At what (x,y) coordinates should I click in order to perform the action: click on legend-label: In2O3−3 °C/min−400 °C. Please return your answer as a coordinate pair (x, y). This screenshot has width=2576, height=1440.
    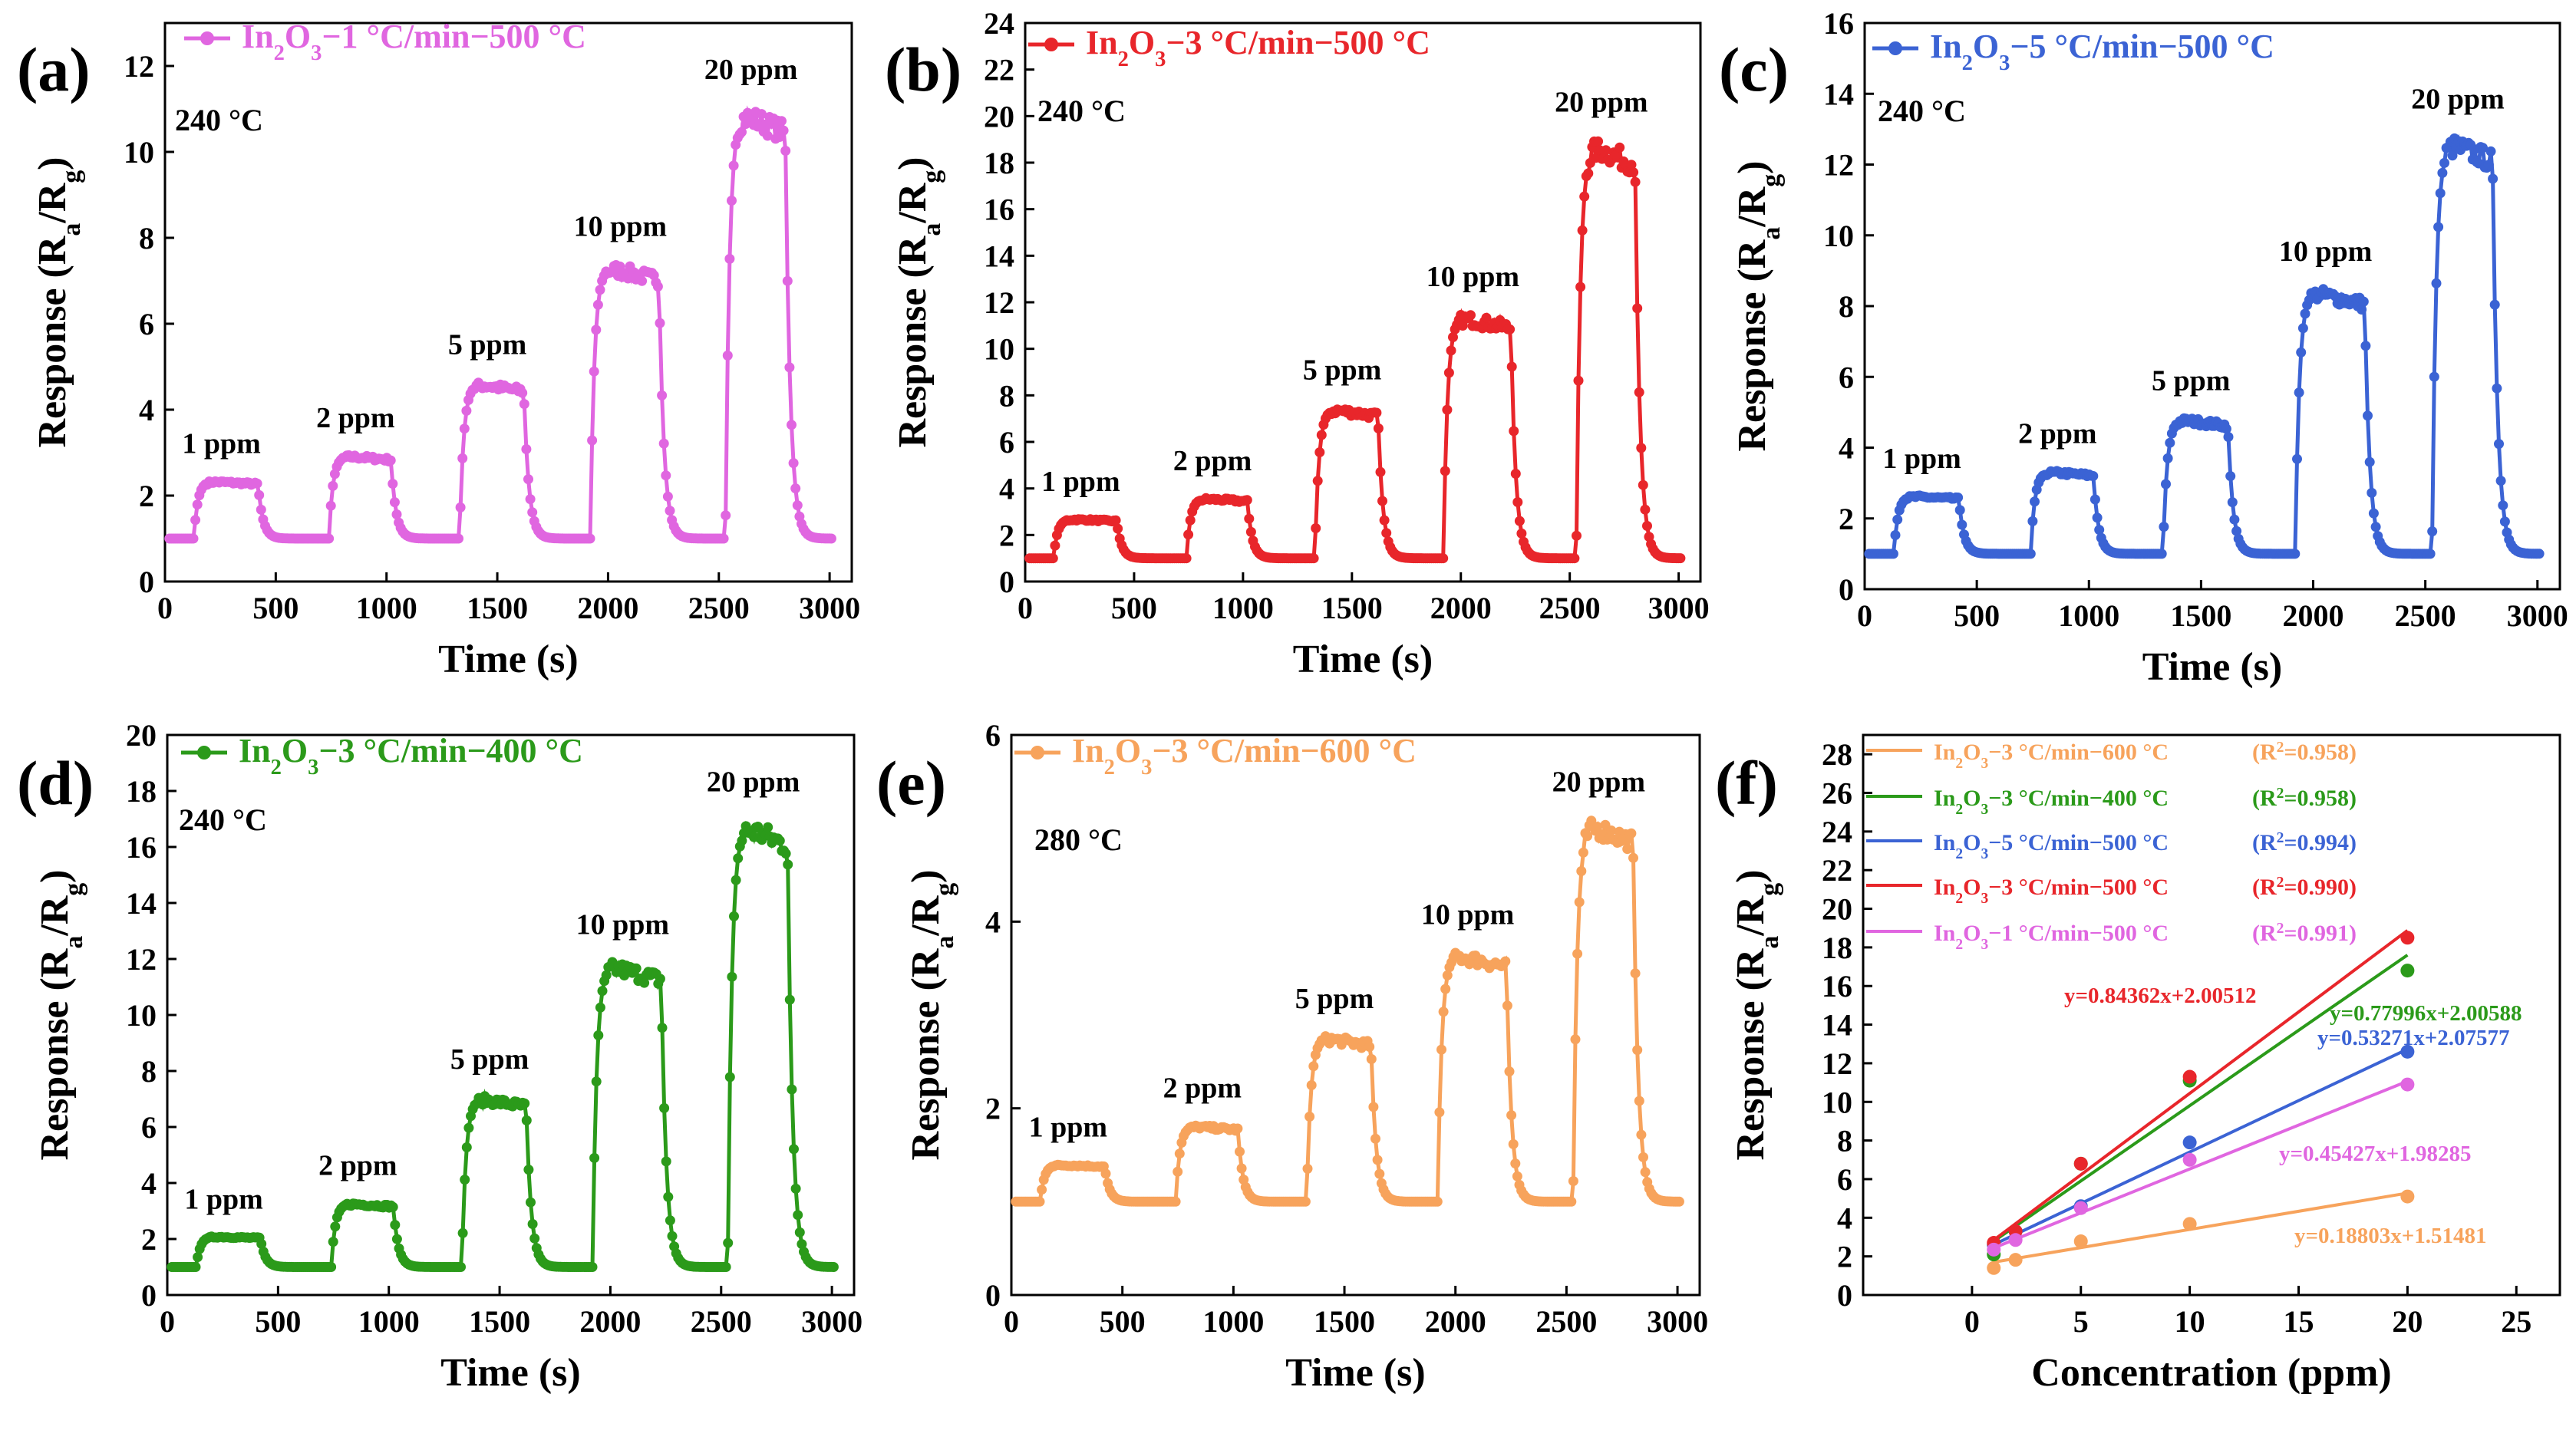
    Looking at the image, I should click on (411, 755).